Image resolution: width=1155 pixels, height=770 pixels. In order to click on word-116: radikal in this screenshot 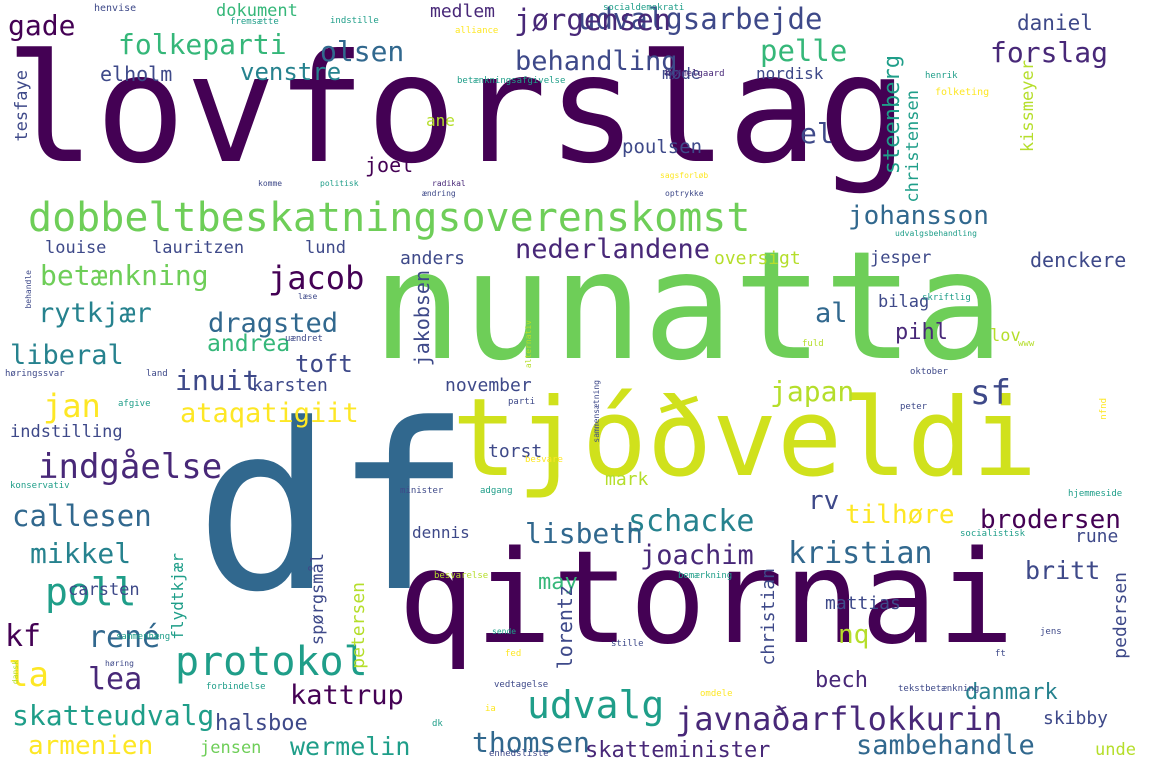, I will do `click(449, 183)`.